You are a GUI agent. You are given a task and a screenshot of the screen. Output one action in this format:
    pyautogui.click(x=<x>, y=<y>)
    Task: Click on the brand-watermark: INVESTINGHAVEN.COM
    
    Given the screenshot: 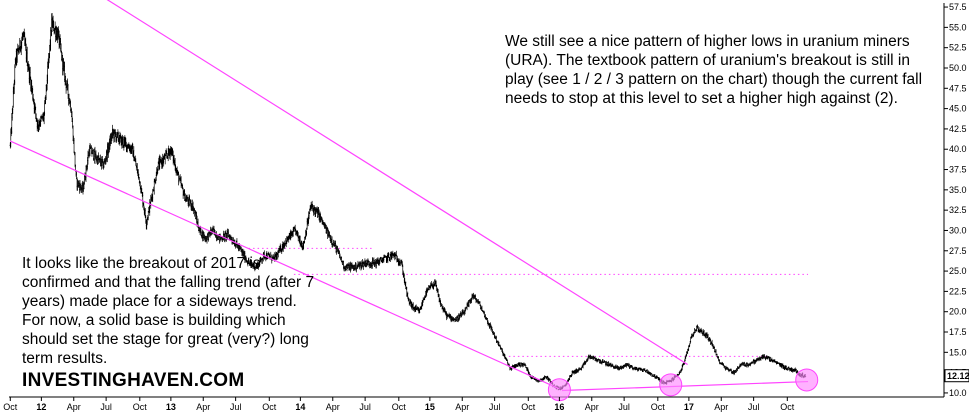 What is the action you would take?
    pyautogui.click(x=133, y=380)
    